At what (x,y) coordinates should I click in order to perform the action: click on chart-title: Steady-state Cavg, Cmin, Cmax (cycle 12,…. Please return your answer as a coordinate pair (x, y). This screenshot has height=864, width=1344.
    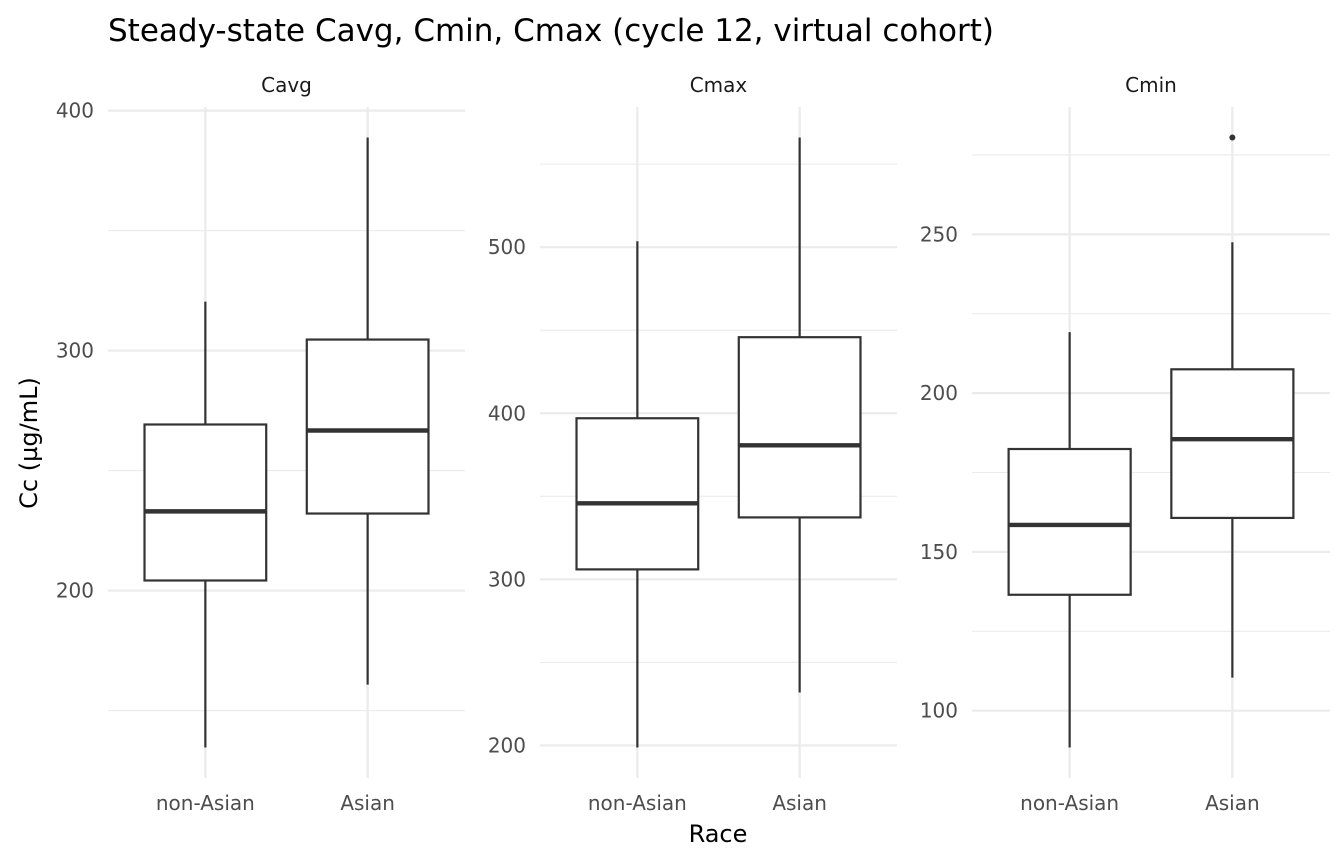
    Looking at the image, I should click on (551, 31).